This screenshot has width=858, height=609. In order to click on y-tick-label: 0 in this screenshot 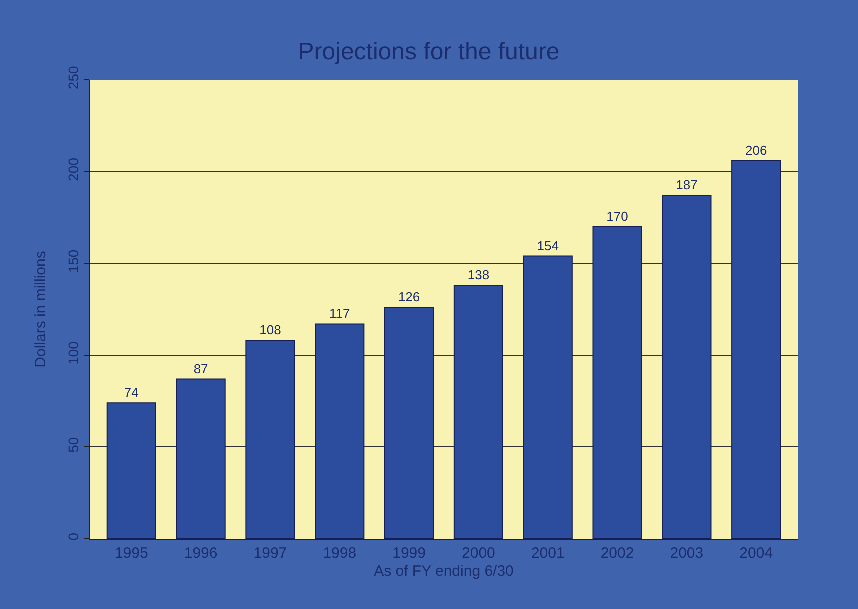, I will do `click(73, 536)`.